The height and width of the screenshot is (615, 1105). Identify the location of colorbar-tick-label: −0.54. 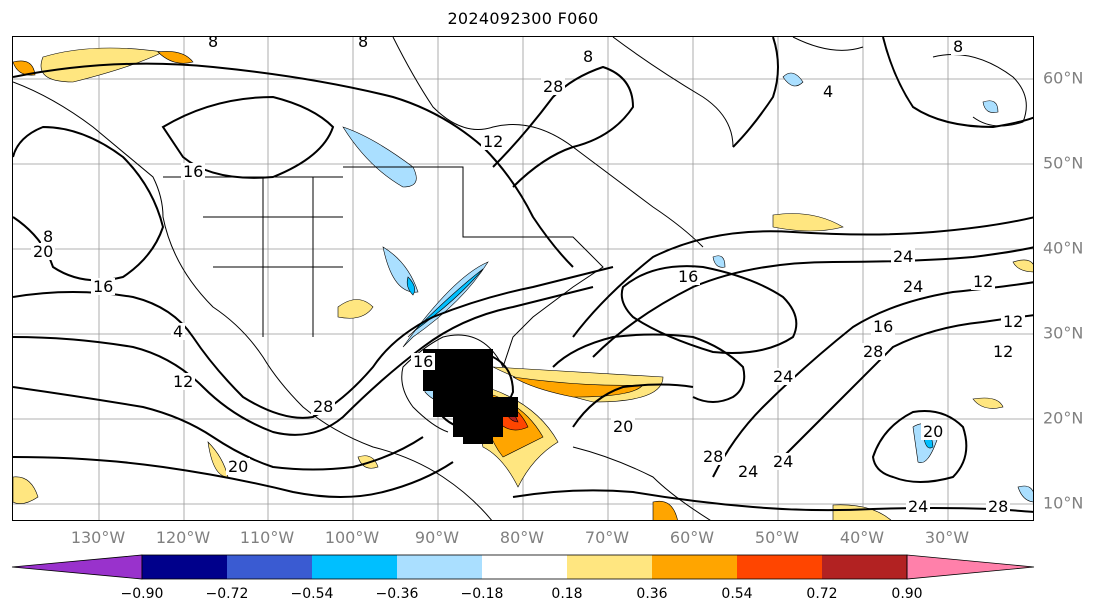
(312, 594).